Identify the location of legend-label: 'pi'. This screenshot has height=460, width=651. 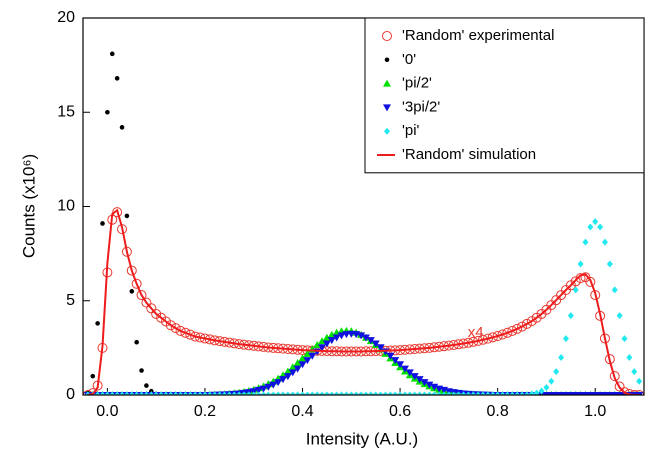
(411, 130).